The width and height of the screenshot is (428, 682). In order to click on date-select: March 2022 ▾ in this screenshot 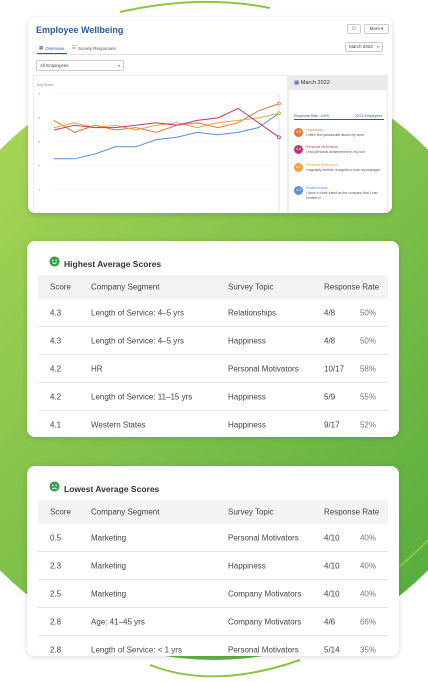, I will do `click(364, 47)`.